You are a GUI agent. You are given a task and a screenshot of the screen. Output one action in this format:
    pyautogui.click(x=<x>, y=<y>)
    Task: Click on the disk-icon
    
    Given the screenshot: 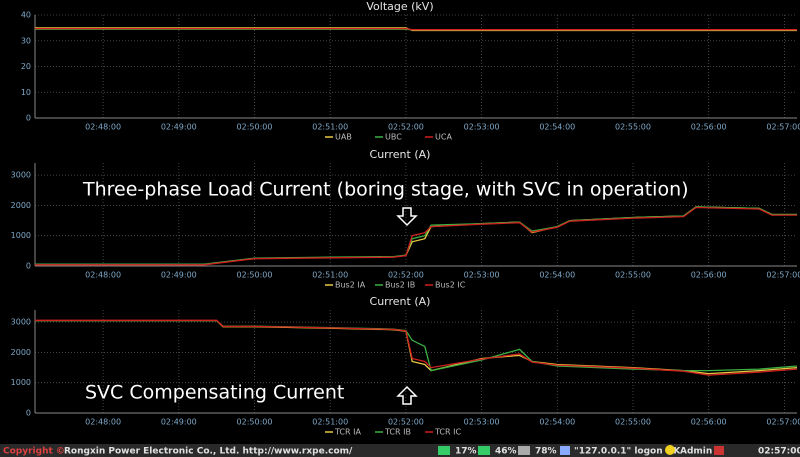 What is the action you would take?
    pyautogui.click(x=524, y=450)
    